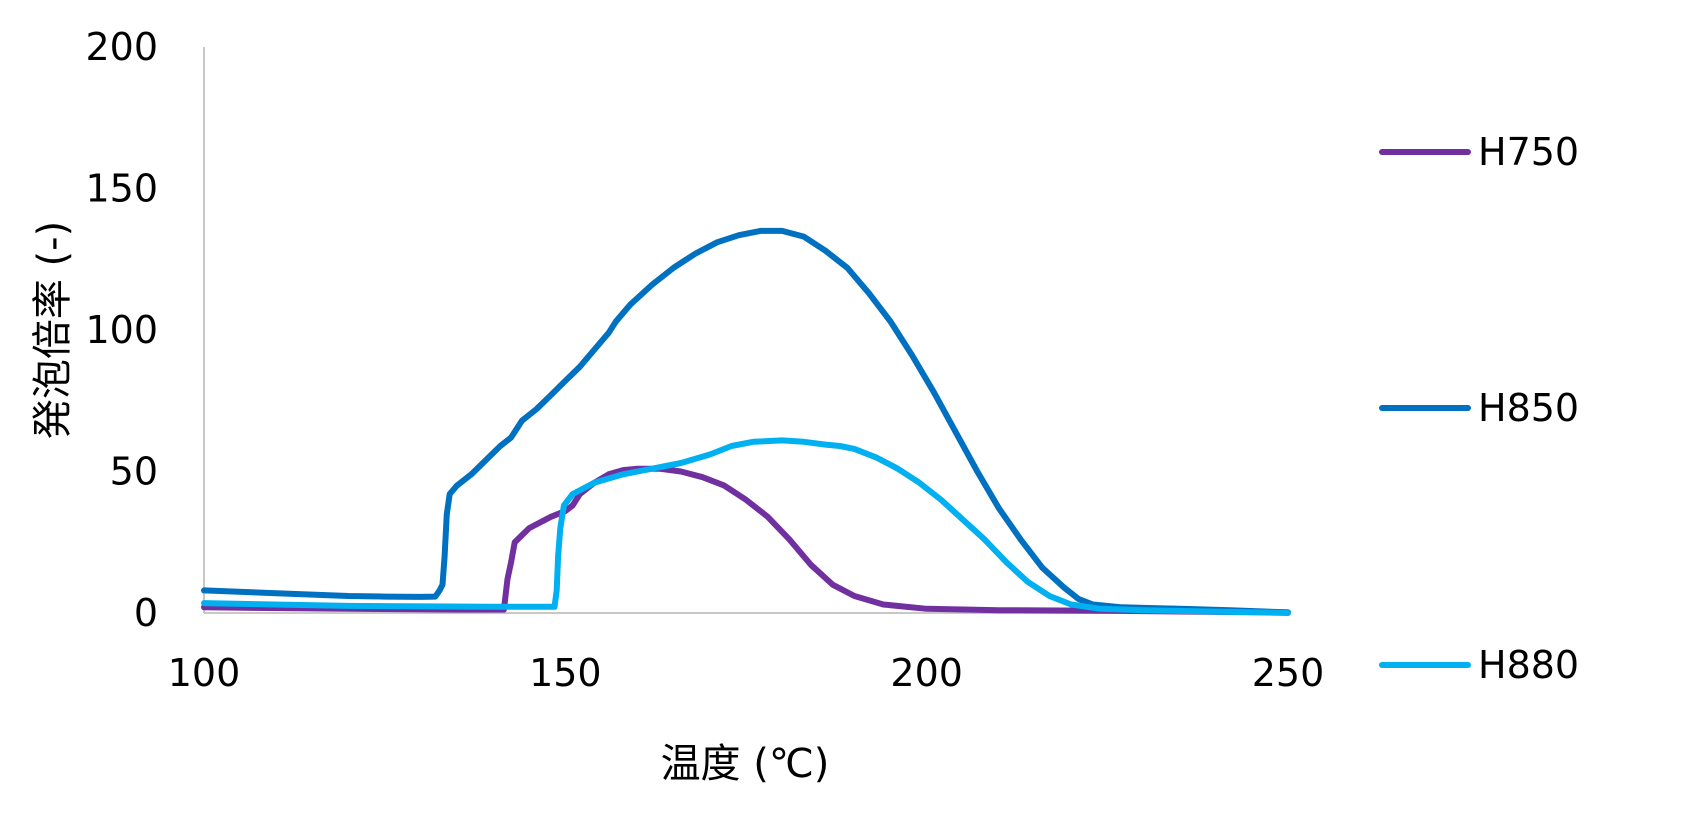  I want to click on x-tick-label: 200, so click(926, 673).